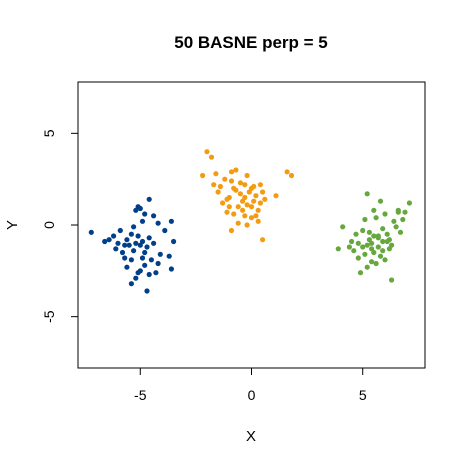  Describe the element at coordinates (251, 42) in the screenshot. I see `chart-title: 50 BASNE perp = 5` at that location.